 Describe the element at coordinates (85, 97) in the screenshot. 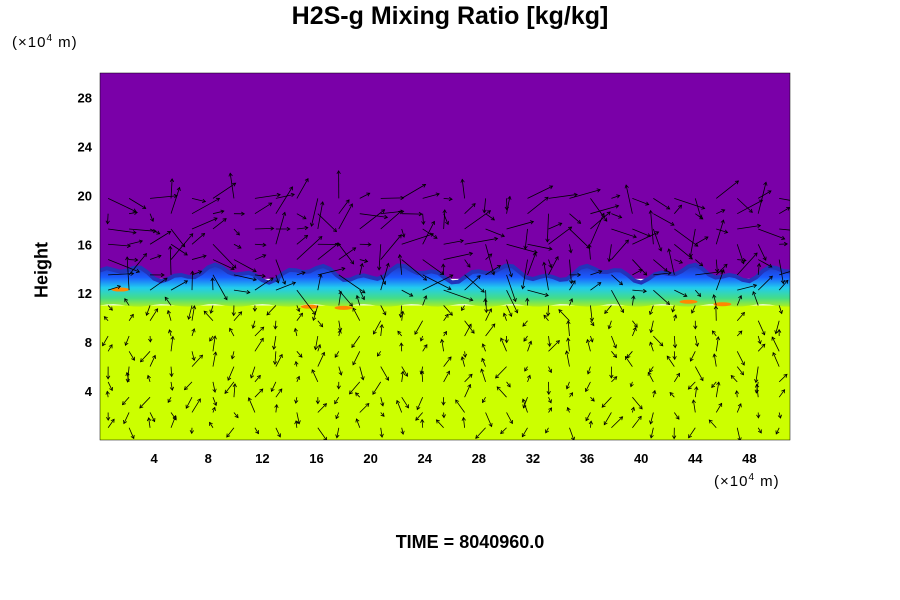

I see `y-tick-label: 28` at that location.